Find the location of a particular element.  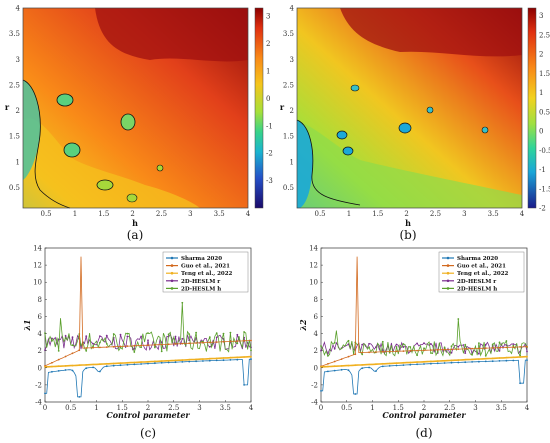

line-d-ylabel: λ2 is located at coordinates (303, 325).